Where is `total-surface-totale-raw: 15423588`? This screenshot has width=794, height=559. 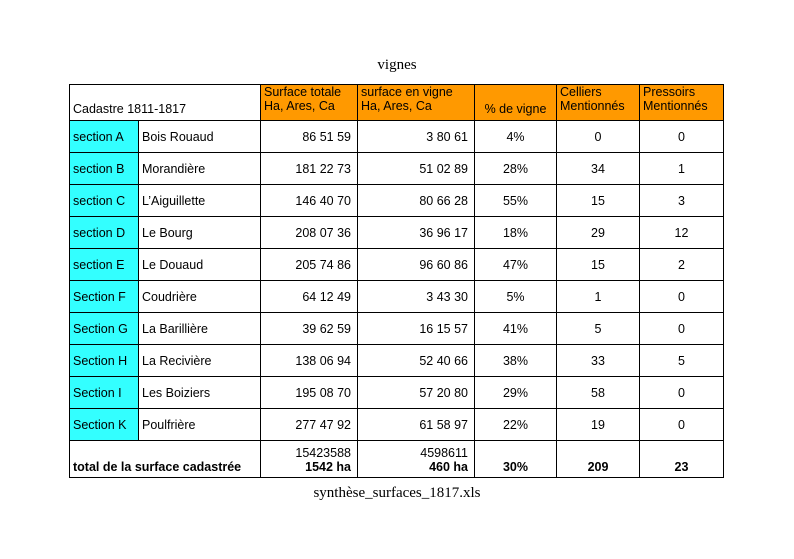 total-surface-totale-raw: 15423588 is located at coordinates (323, 453).